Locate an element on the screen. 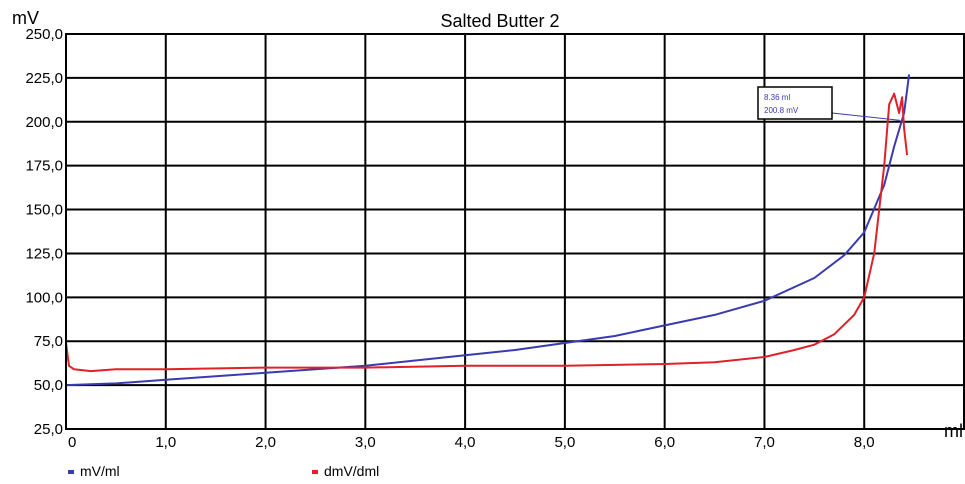 The image size is (965, 484). x-axis-ticks: 0 1,0 2,0 3,0 4,0 5,0 6,0 7,0 8,0 is located at coordinates (471, 442).